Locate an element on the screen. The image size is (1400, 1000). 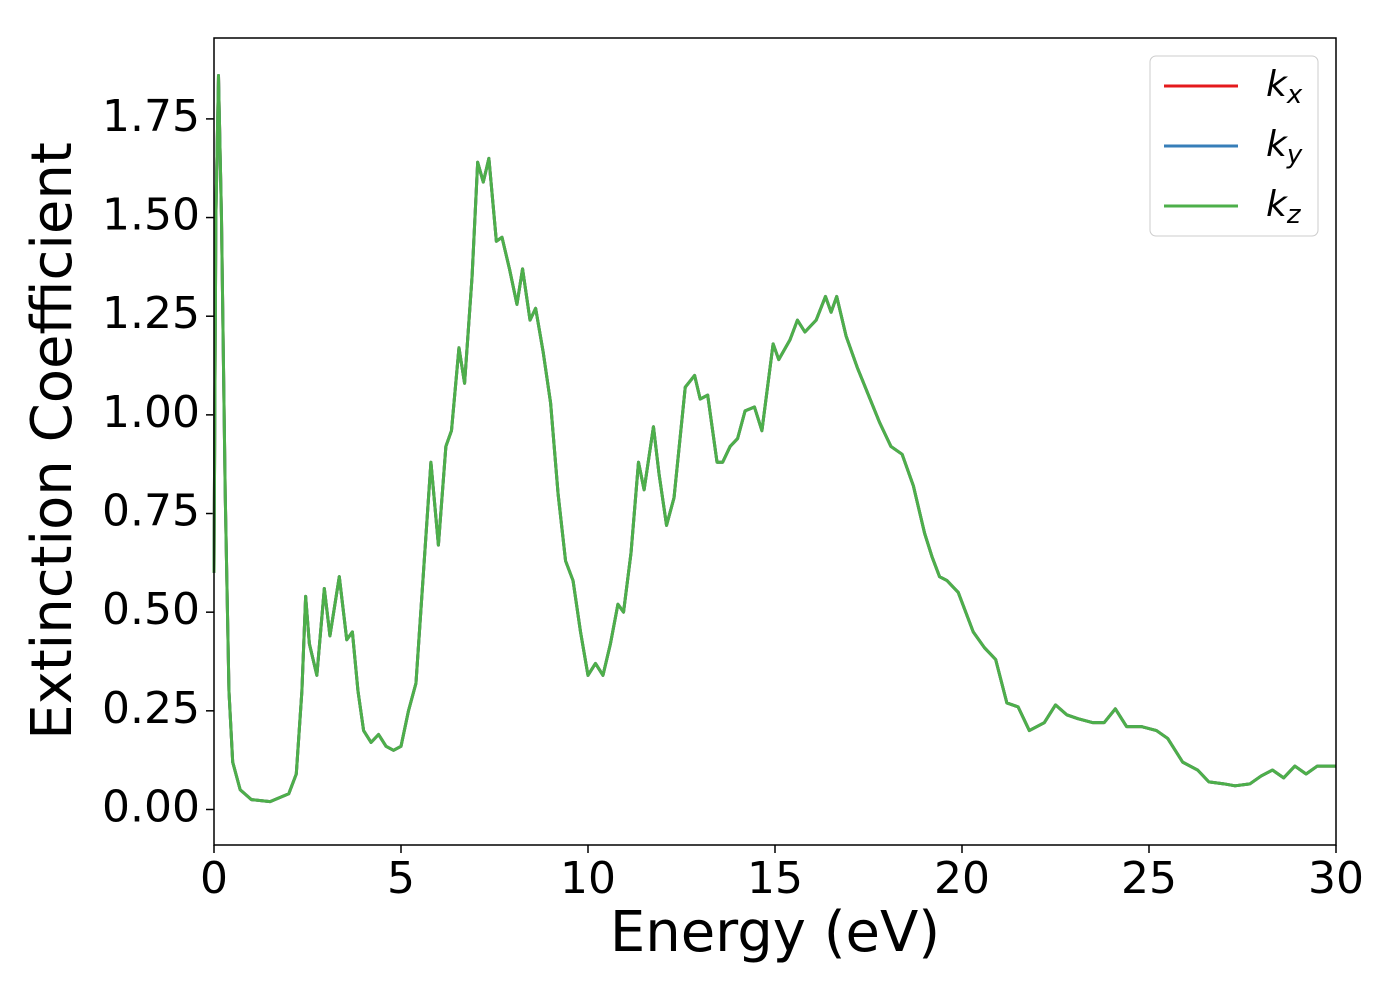
y-axis-label: Extinction Coefficient is located at coordinates (52, 441).